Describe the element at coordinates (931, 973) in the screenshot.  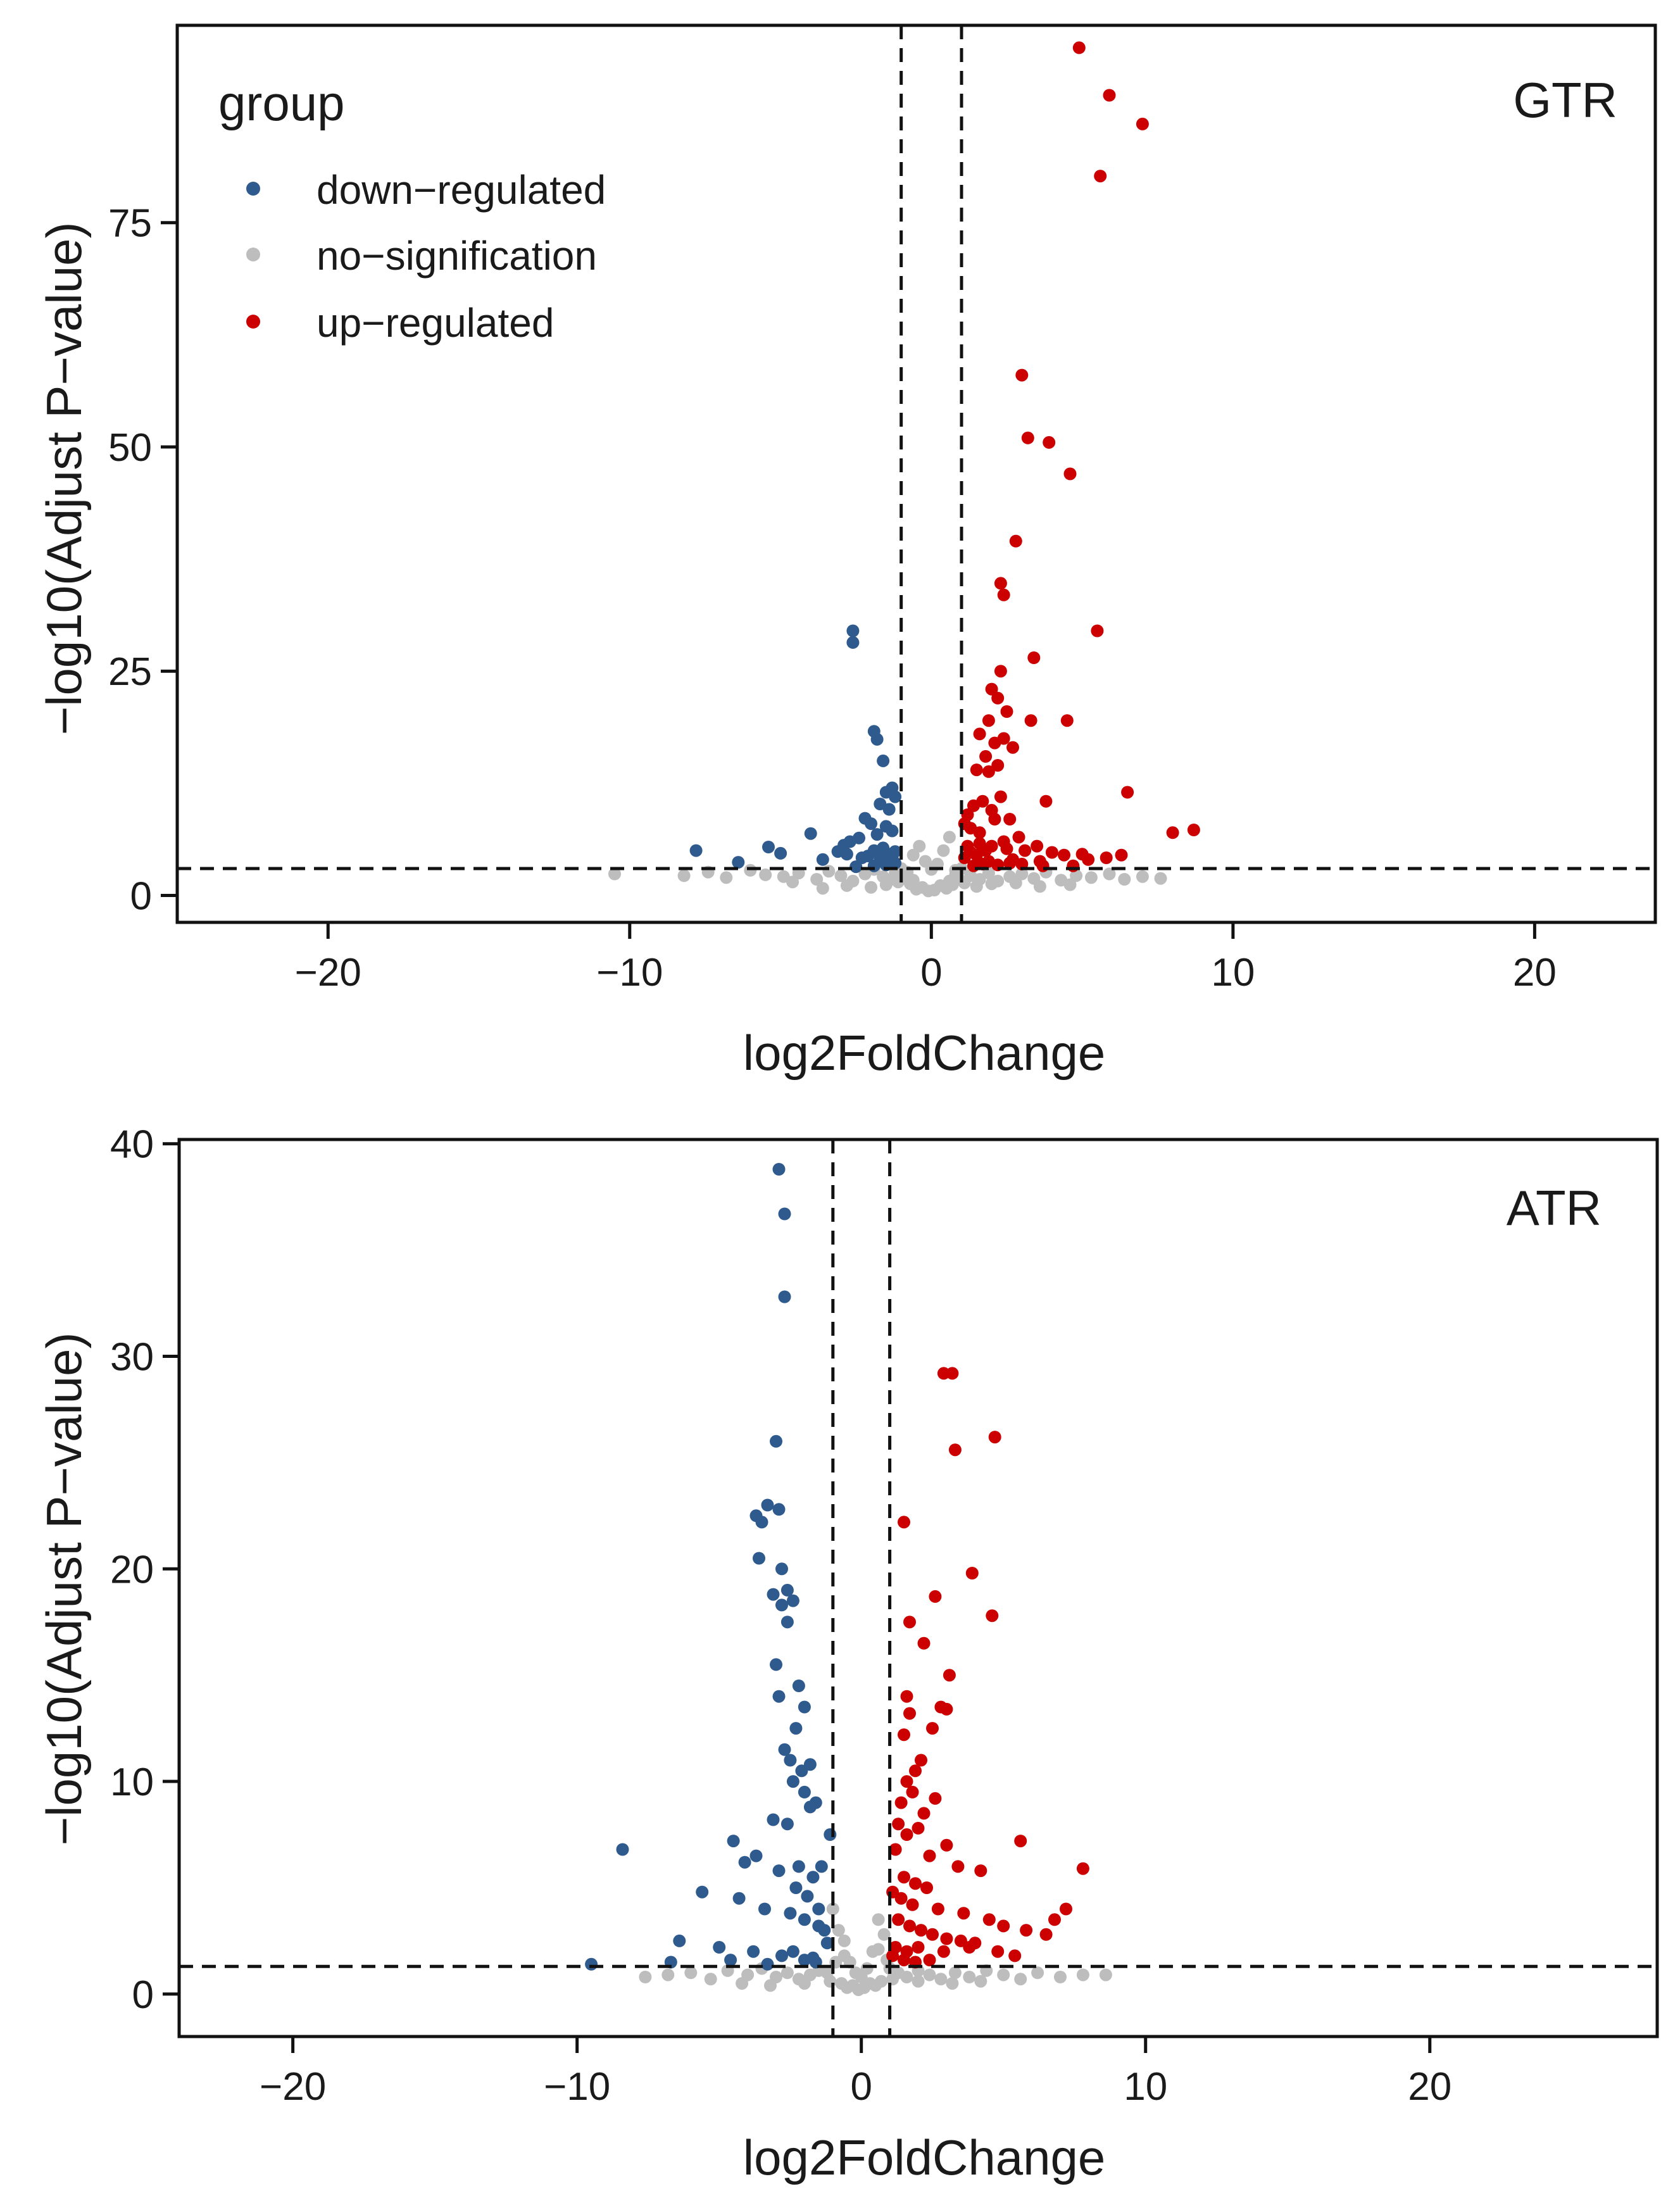
I see `gtr-x-tick-label: 0` at that location.